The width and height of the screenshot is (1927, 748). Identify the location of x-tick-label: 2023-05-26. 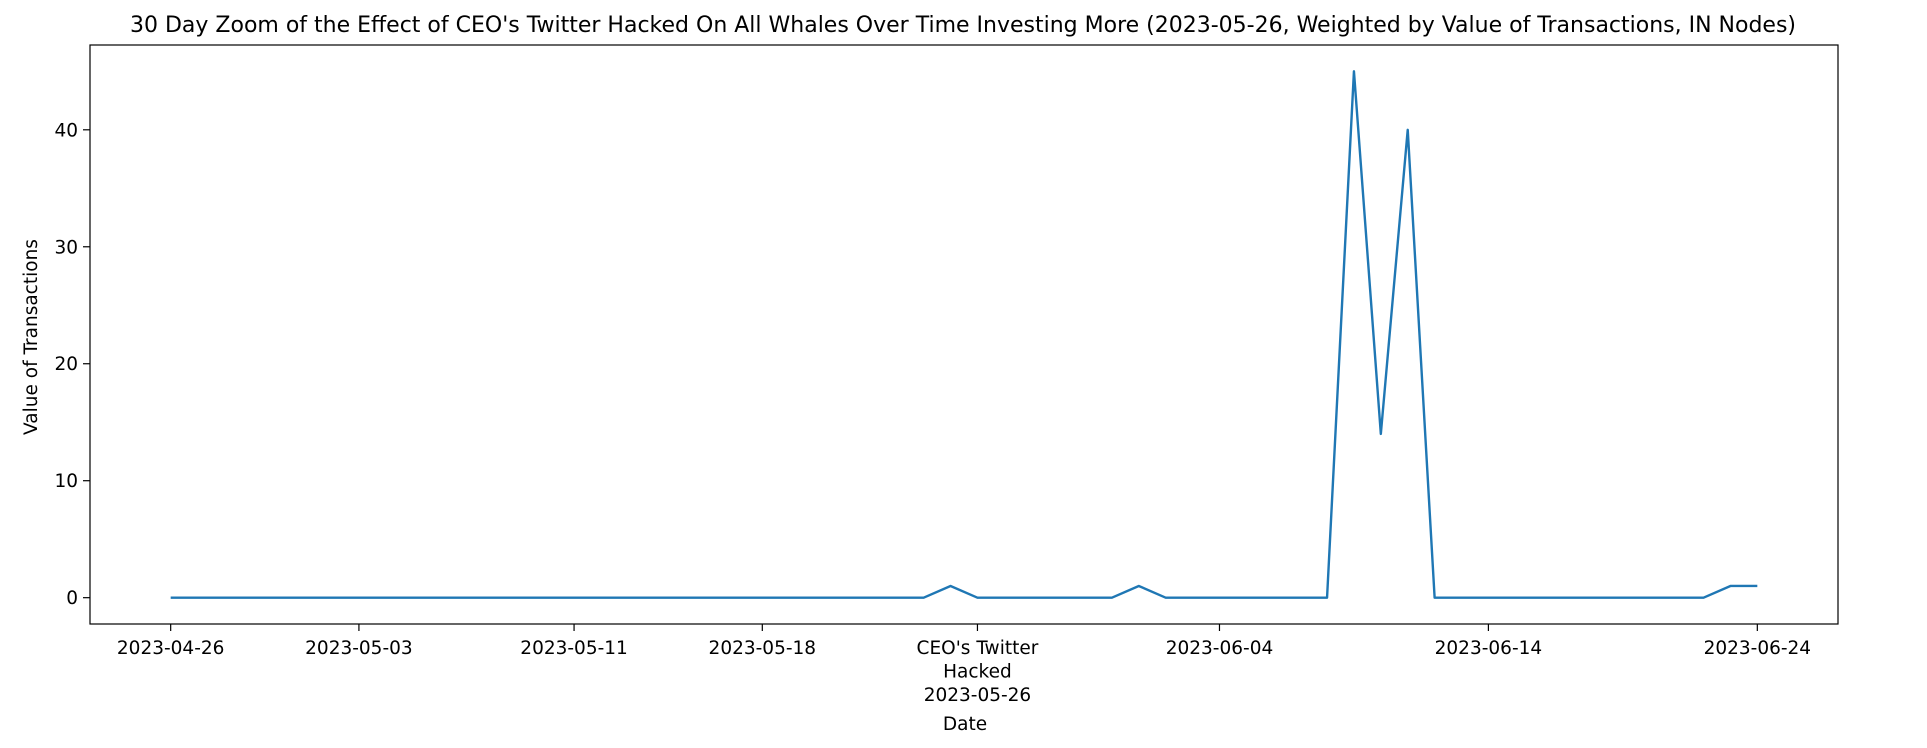
(978, 695).